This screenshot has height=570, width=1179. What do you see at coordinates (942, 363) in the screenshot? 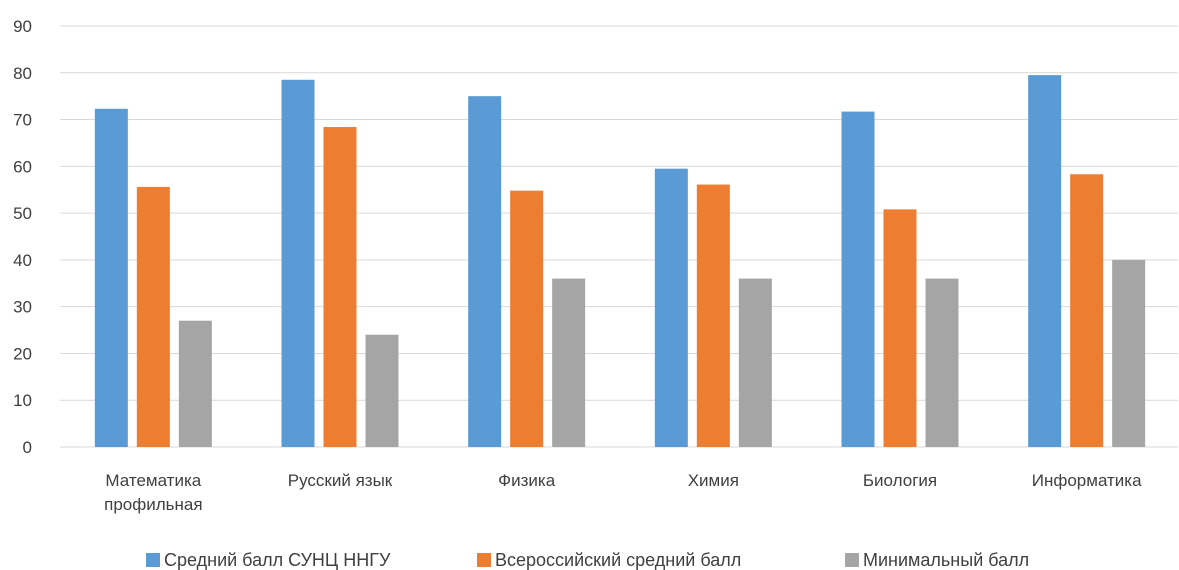
I see `bar-series2-cat4` at bounding box center [942, 363].